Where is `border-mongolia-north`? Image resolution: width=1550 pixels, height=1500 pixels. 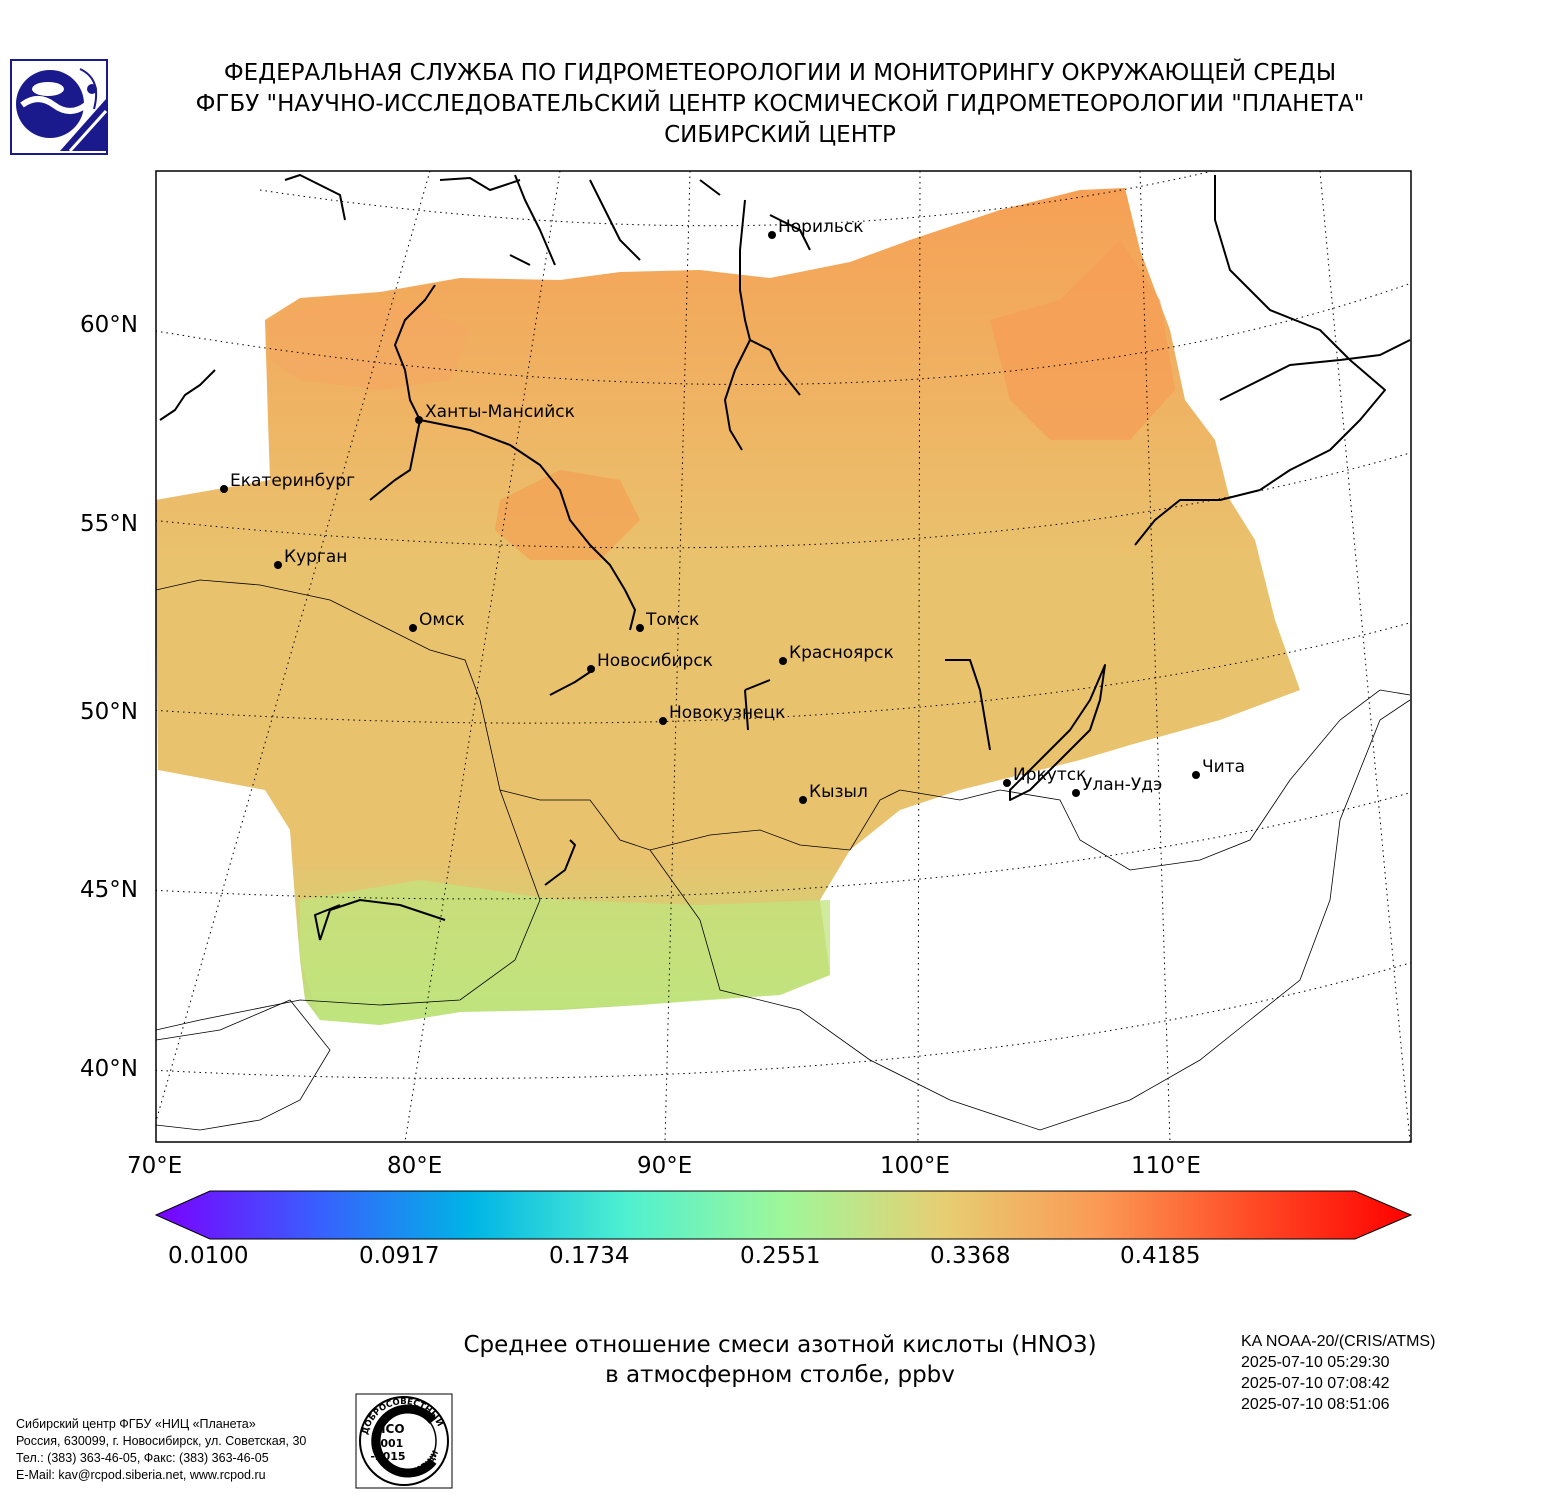
border-mongolia-north is located at coordinates (1205, 780).